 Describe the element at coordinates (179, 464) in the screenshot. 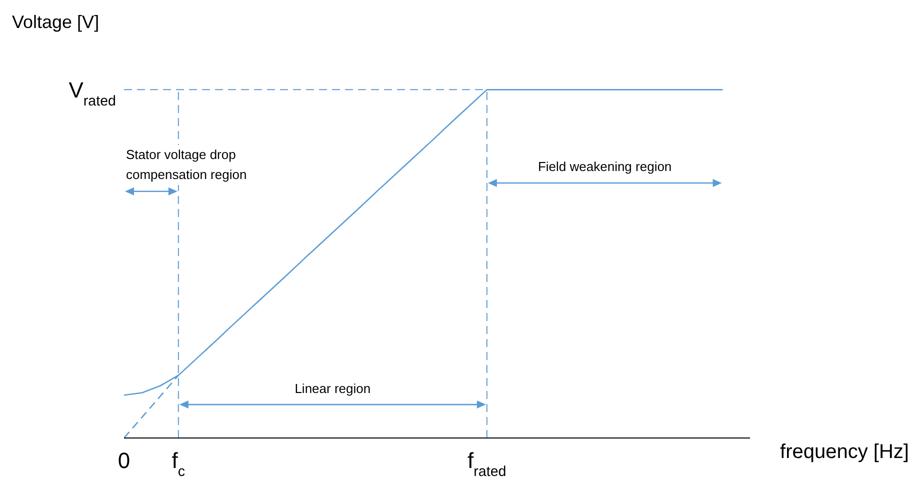

I see `x-tick-label: f$_{c}$` at that location.